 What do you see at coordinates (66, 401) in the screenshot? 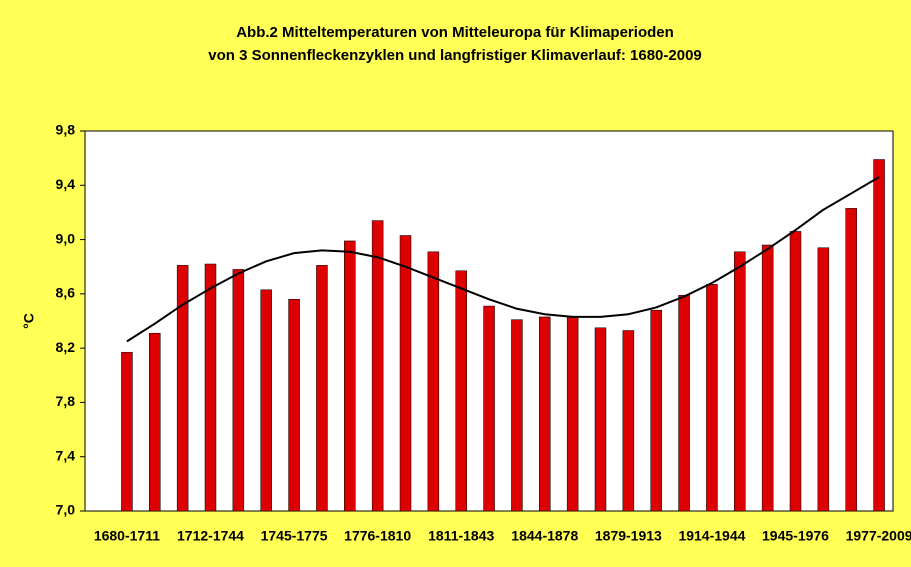
I see `y-tick-label: 7,8` at bounding box center [66, 401].